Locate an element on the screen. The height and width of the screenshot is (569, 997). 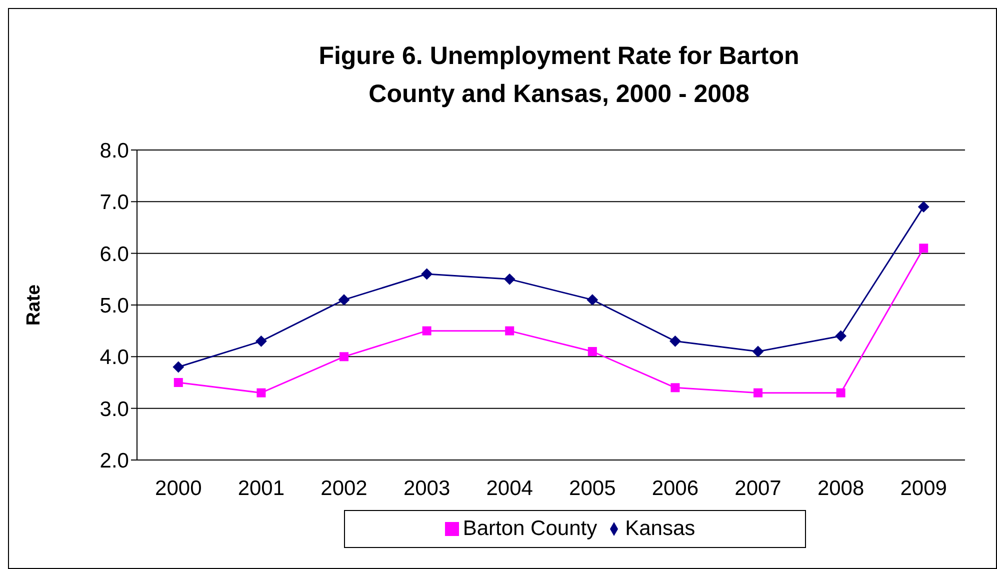
y-tick-label: 5.0 is located at coordinates (114, 306).